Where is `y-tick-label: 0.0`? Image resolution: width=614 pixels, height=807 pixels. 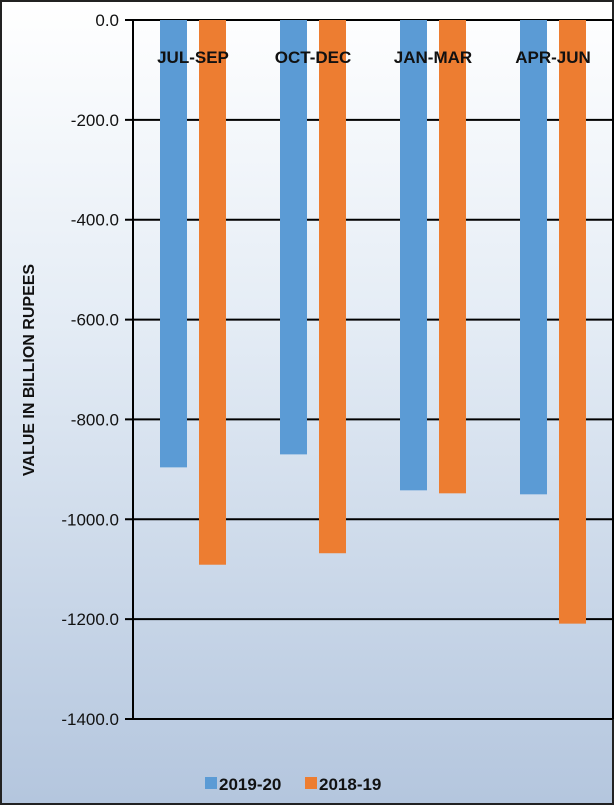
y-tick-label: 0.0 is located at coordinates (107, 20).